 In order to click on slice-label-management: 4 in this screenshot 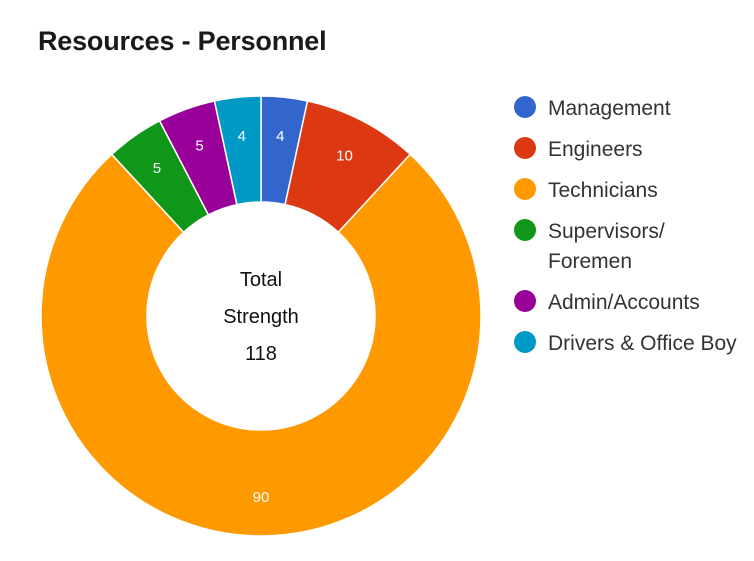, I will do `click(280, 136)`.